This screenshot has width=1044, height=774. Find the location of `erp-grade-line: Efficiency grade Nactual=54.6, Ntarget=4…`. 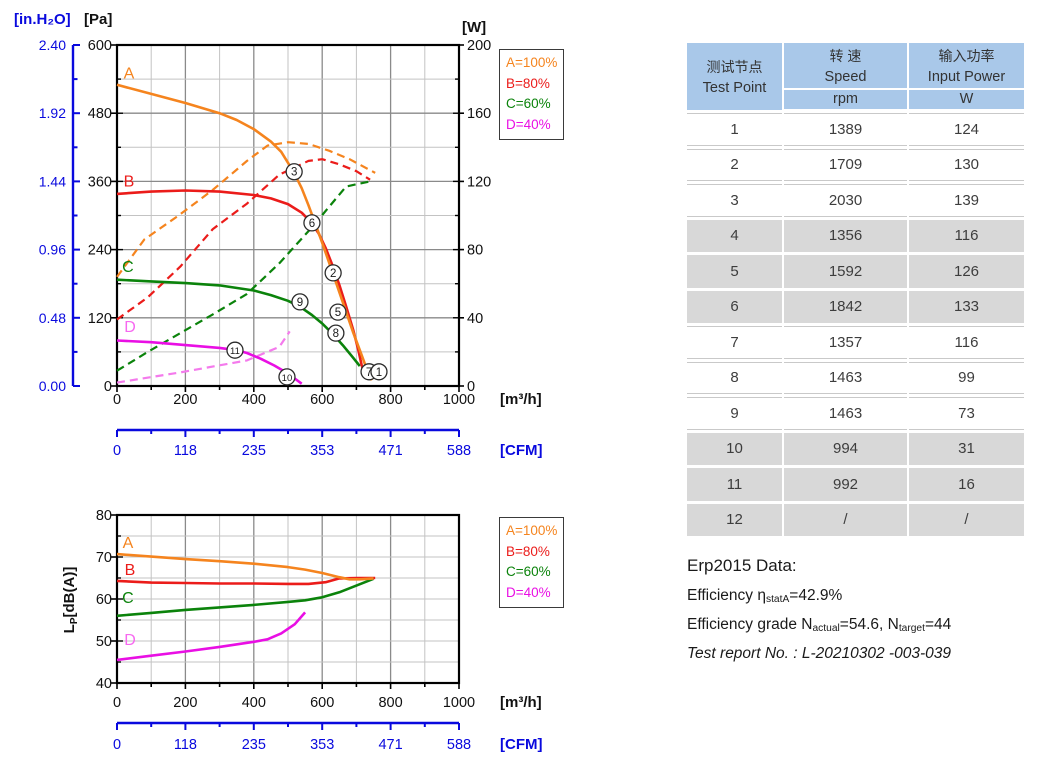

erp-grade-line: Efficiency grade Nactual=54.6, Ntarget=4… is located at coordinates (819, 625).